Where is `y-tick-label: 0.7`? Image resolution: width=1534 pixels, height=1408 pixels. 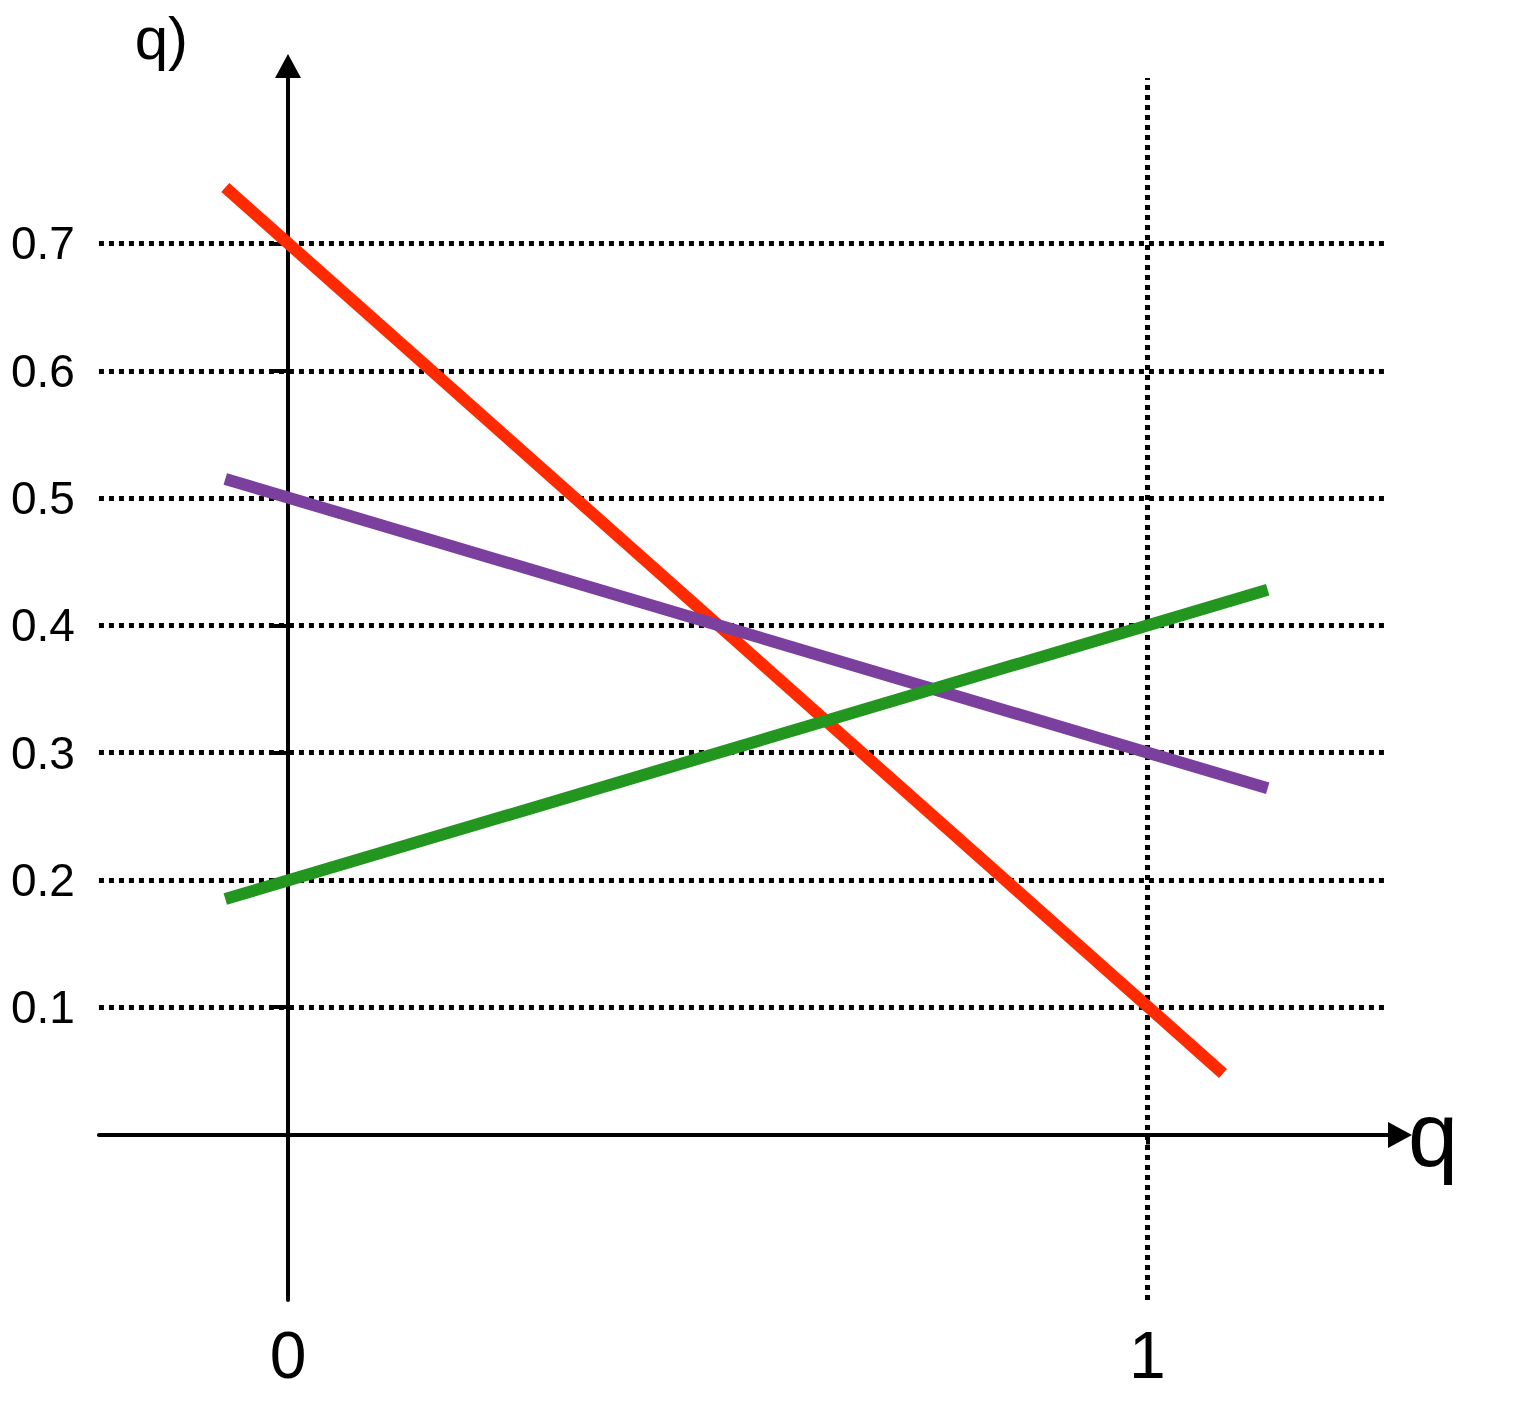
y-tick-label: 0.7 is located at coordinates (42, 243).